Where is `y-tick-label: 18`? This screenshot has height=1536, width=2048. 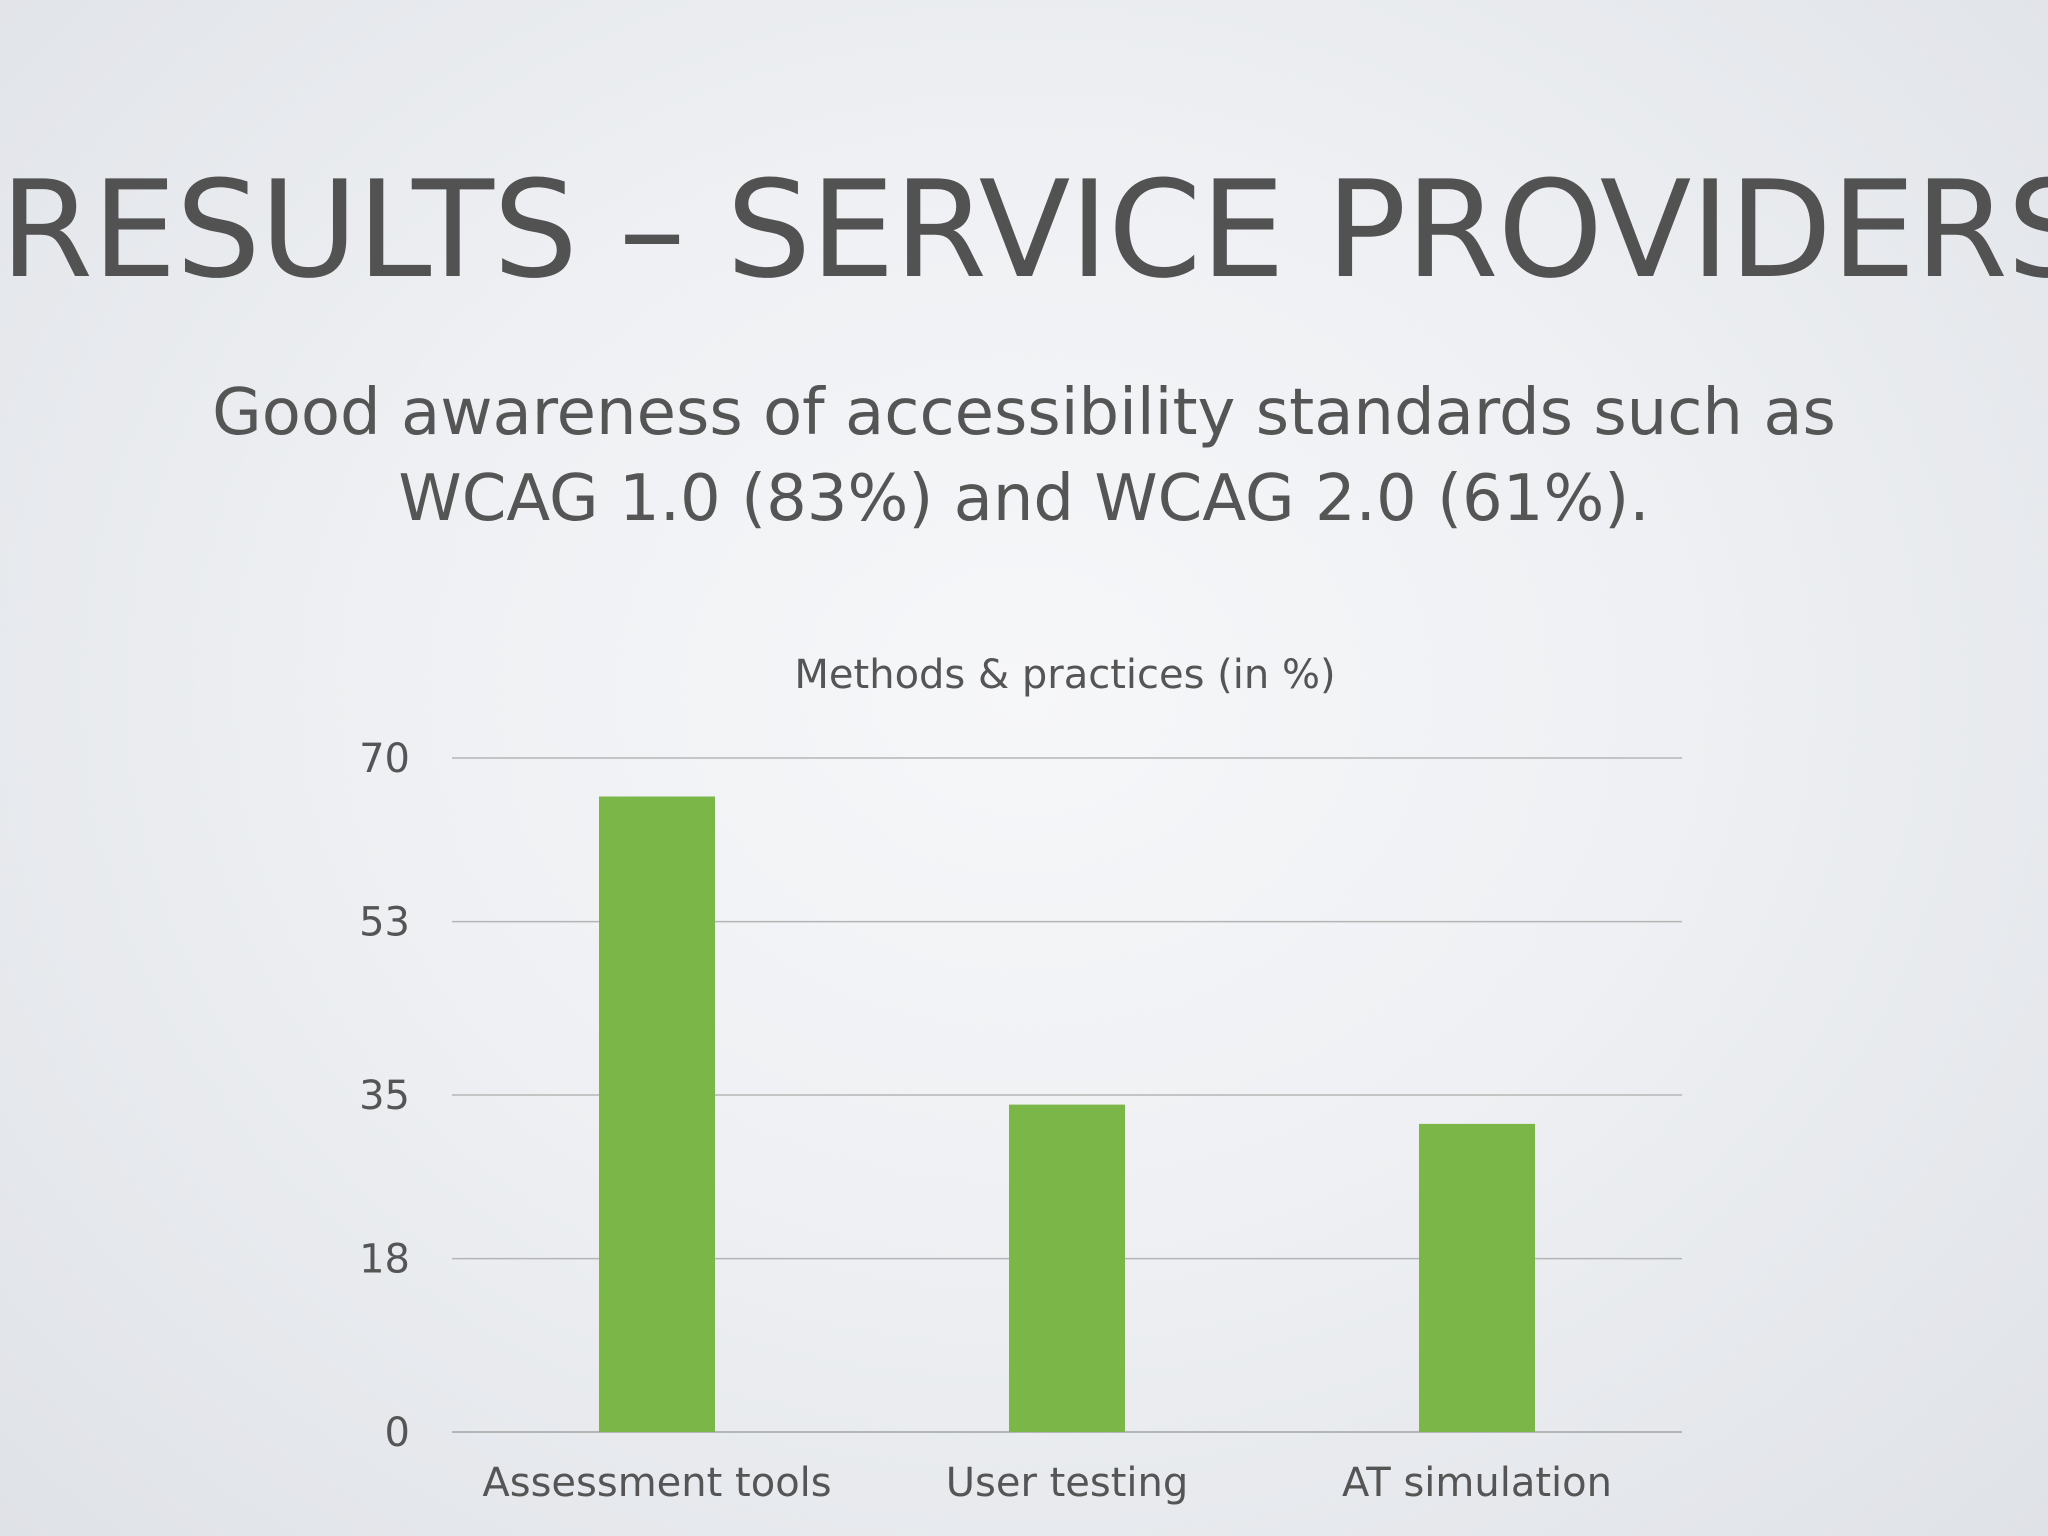
y-tick-label: 18 is located at coordinates (384, 1260).